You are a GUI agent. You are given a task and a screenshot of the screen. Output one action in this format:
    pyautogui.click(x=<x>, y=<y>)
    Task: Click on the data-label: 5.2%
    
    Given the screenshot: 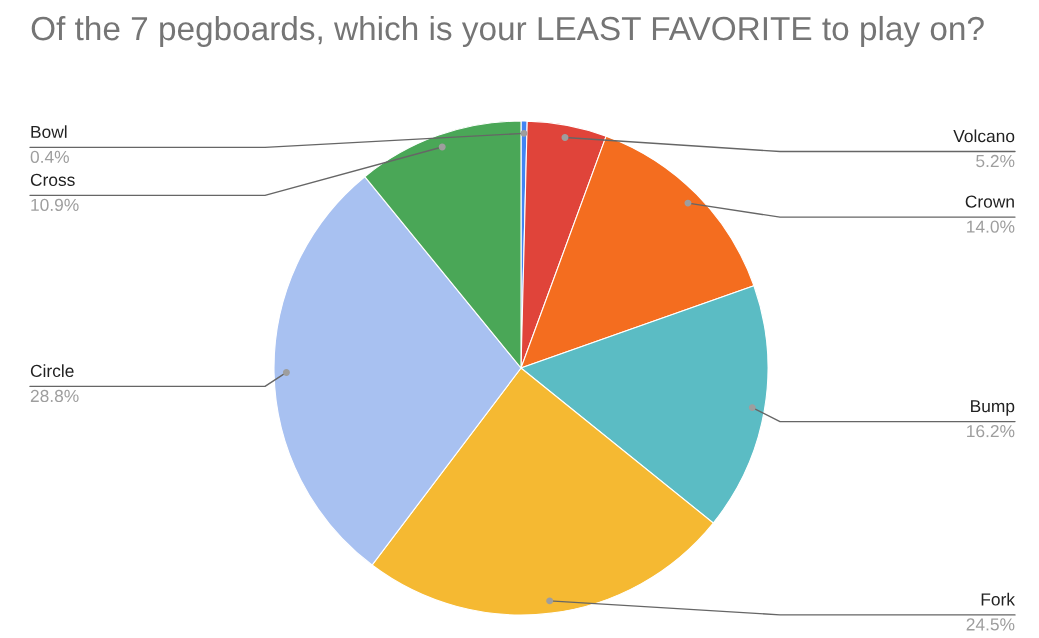 What is the action you would take?
    pyautogui.click(x=995, y=161)
    